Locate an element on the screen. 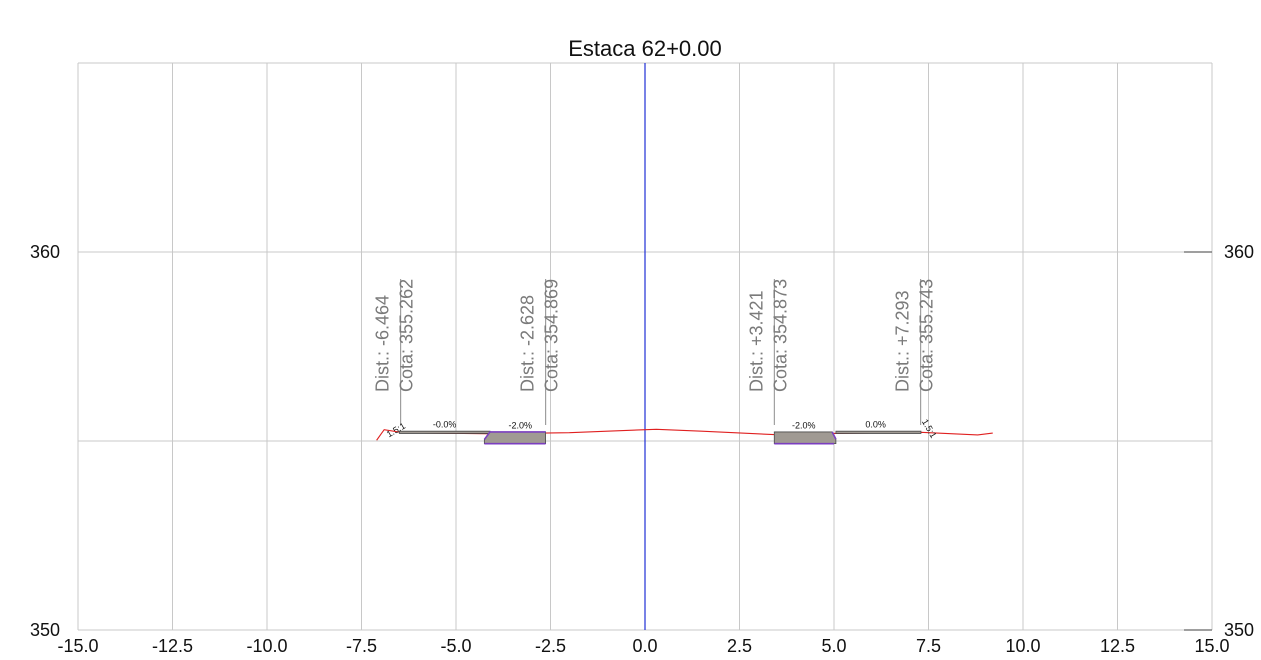  x-axis-tick-label: -12.5 is located at coordinates (172, 645).